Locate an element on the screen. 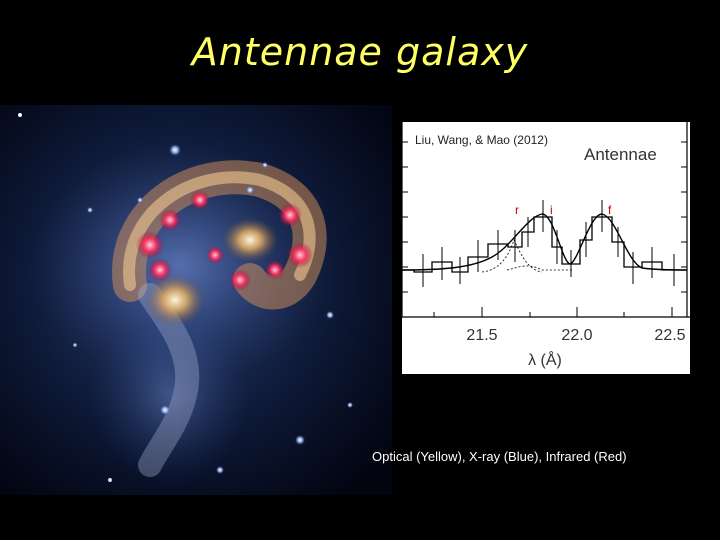 Image resolution: width=720 pixels, height=540 pixels. x-tick-label: 21.5 is located at coordinates (481, 335).